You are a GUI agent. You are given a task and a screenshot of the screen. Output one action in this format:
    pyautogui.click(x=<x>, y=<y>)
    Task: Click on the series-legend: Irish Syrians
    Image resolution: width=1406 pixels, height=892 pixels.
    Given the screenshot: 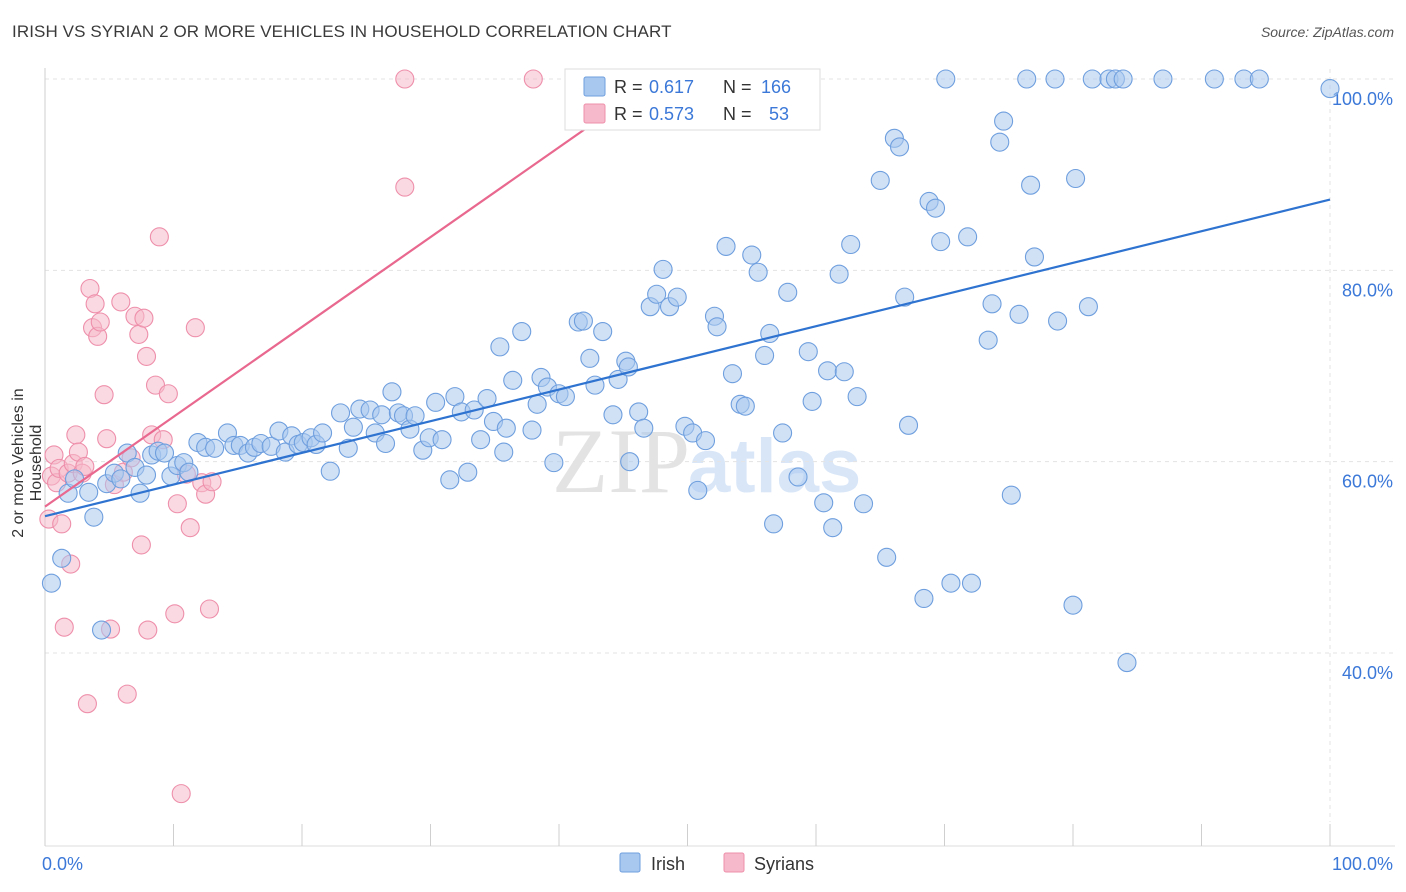 What is the action you would take?
    pyautogui.click(x=716, y=863)
    